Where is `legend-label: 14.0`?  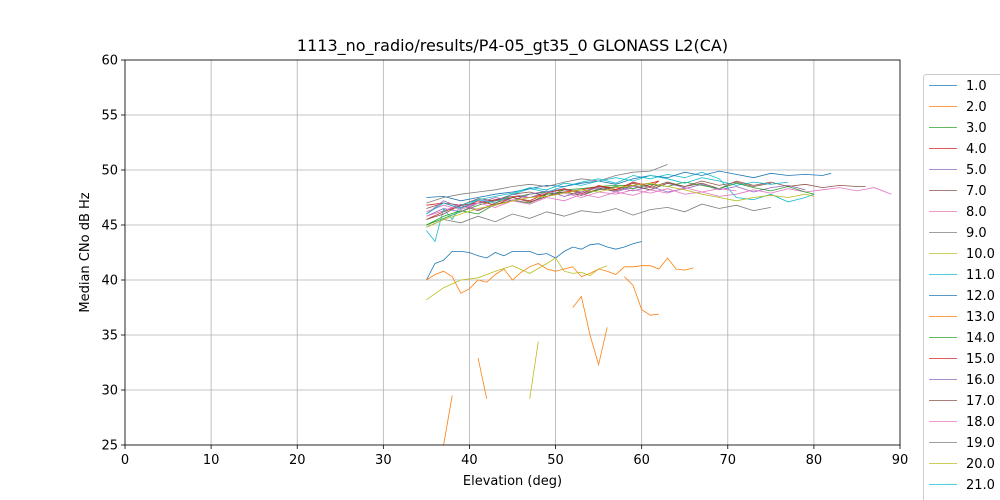 legend-label: 14.0 is located at coordinates (980, 338).